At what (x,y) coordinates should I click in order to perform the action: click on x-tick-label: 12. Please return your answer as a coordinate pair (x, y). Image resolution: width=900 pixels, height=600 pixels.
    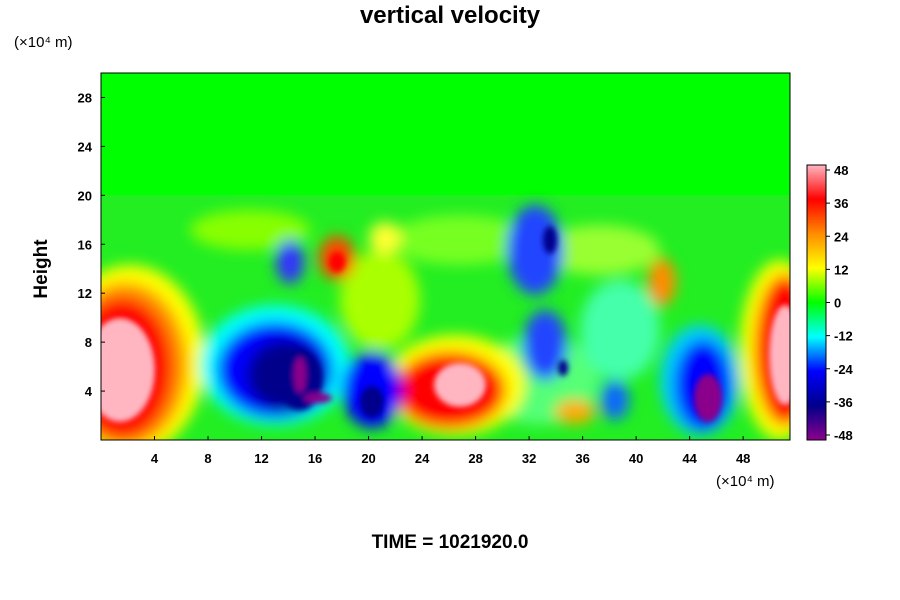
    Looking at the image, I should click on (261, 458).